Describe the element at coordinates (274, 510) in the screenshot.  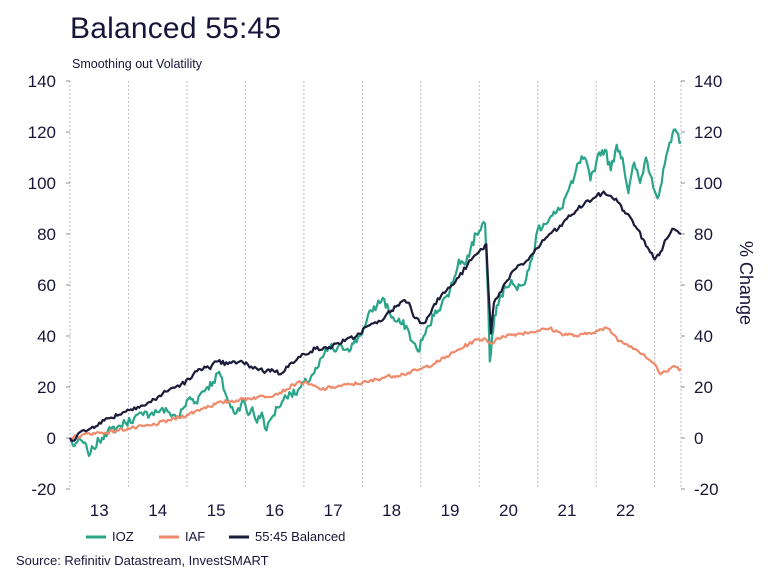
I see `x-tick-label: 16` at that location.